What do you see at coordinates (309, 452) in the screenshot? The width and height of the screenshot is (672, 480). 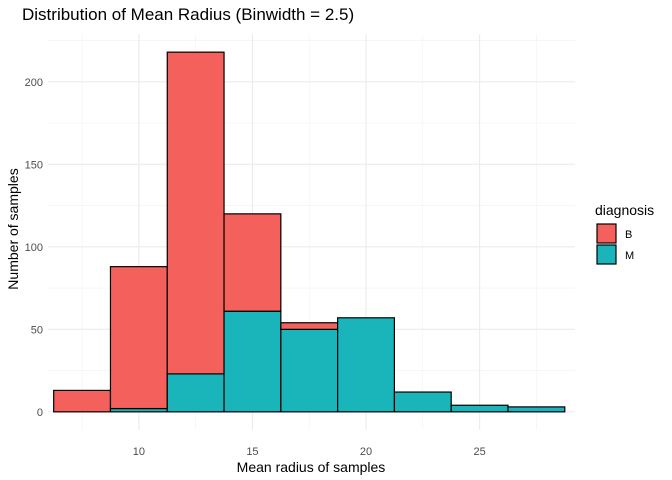 I see `x-axis-ticks: 10 15 20 25` at bounding box center [309, 452].